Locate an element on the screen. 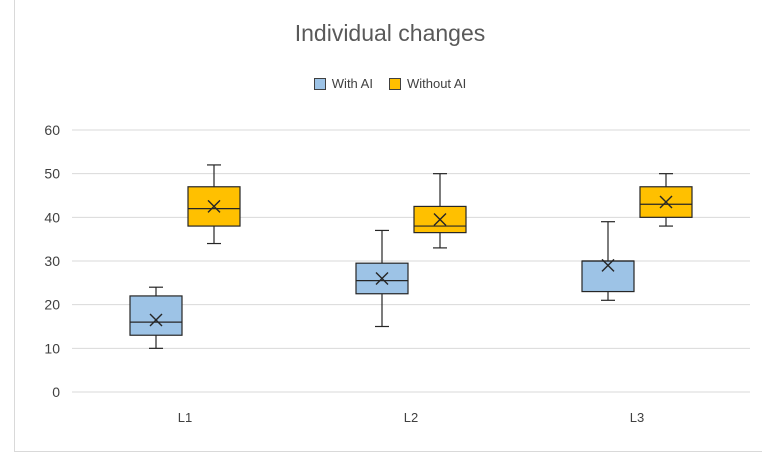 This screenshot has width=762, height=452. y-tick-label-20: 20 is located at coordinates (52, 305).